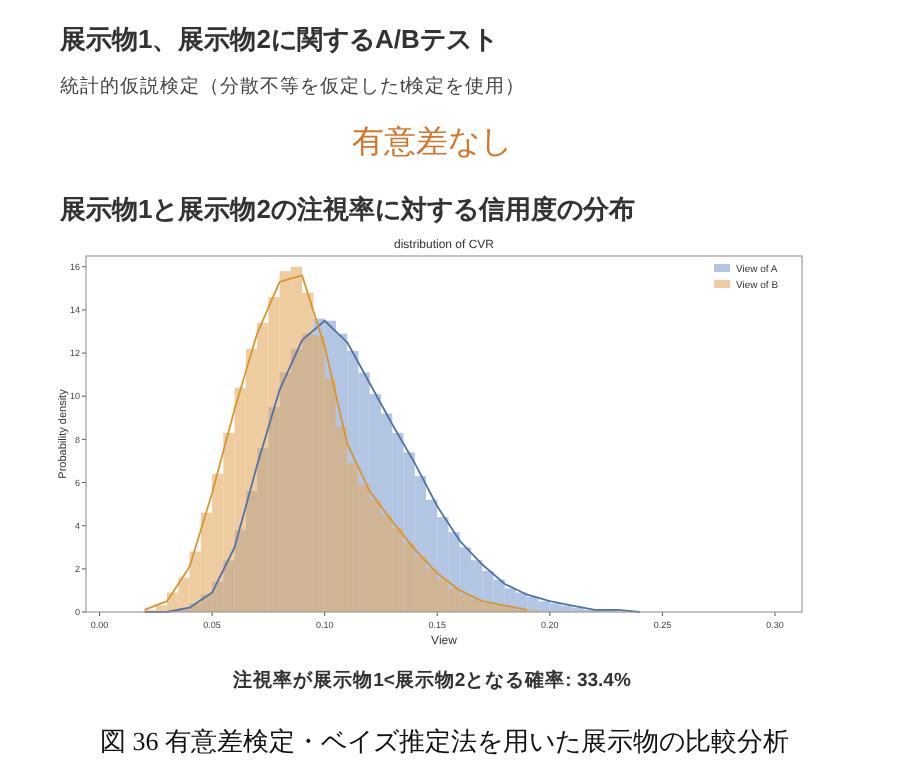  I want to click on caption: 図 36 有意差検定・ベイズ推定法を用いた展示物の比較分析, so click(444, 741).